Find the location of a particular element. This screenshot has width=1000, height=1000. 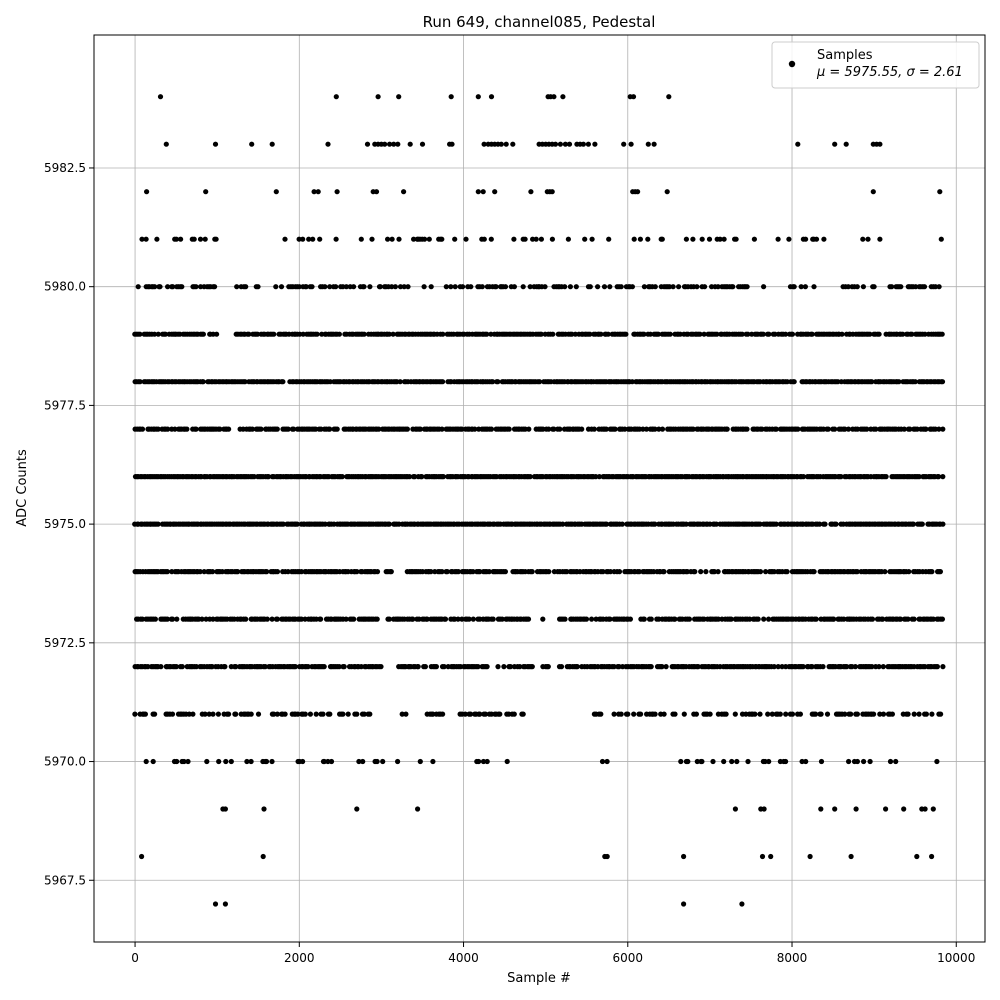

y-tick-label: 5980.0 is located at coordinates (65, 287).